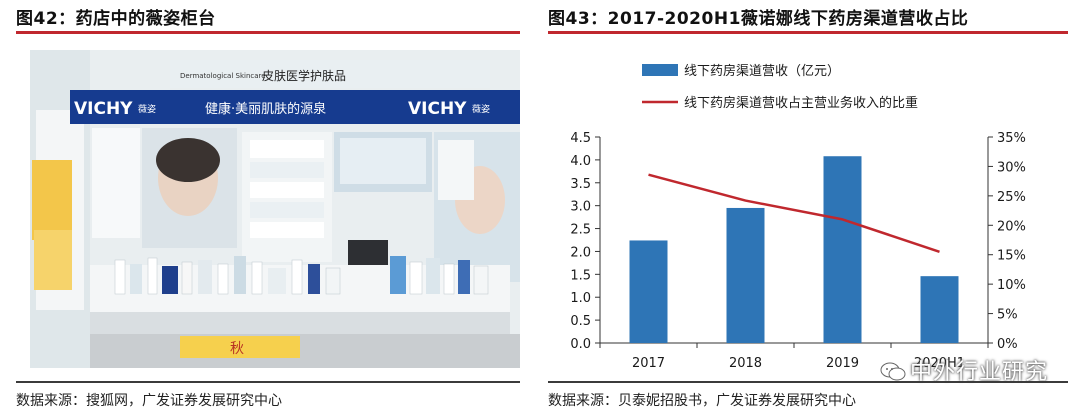 The width and height of the screenshot is (1080, 417). Describe the element at coordinates (580, 321) in the screenshot. I see `y-left-tick-label: 0.5` at that location.